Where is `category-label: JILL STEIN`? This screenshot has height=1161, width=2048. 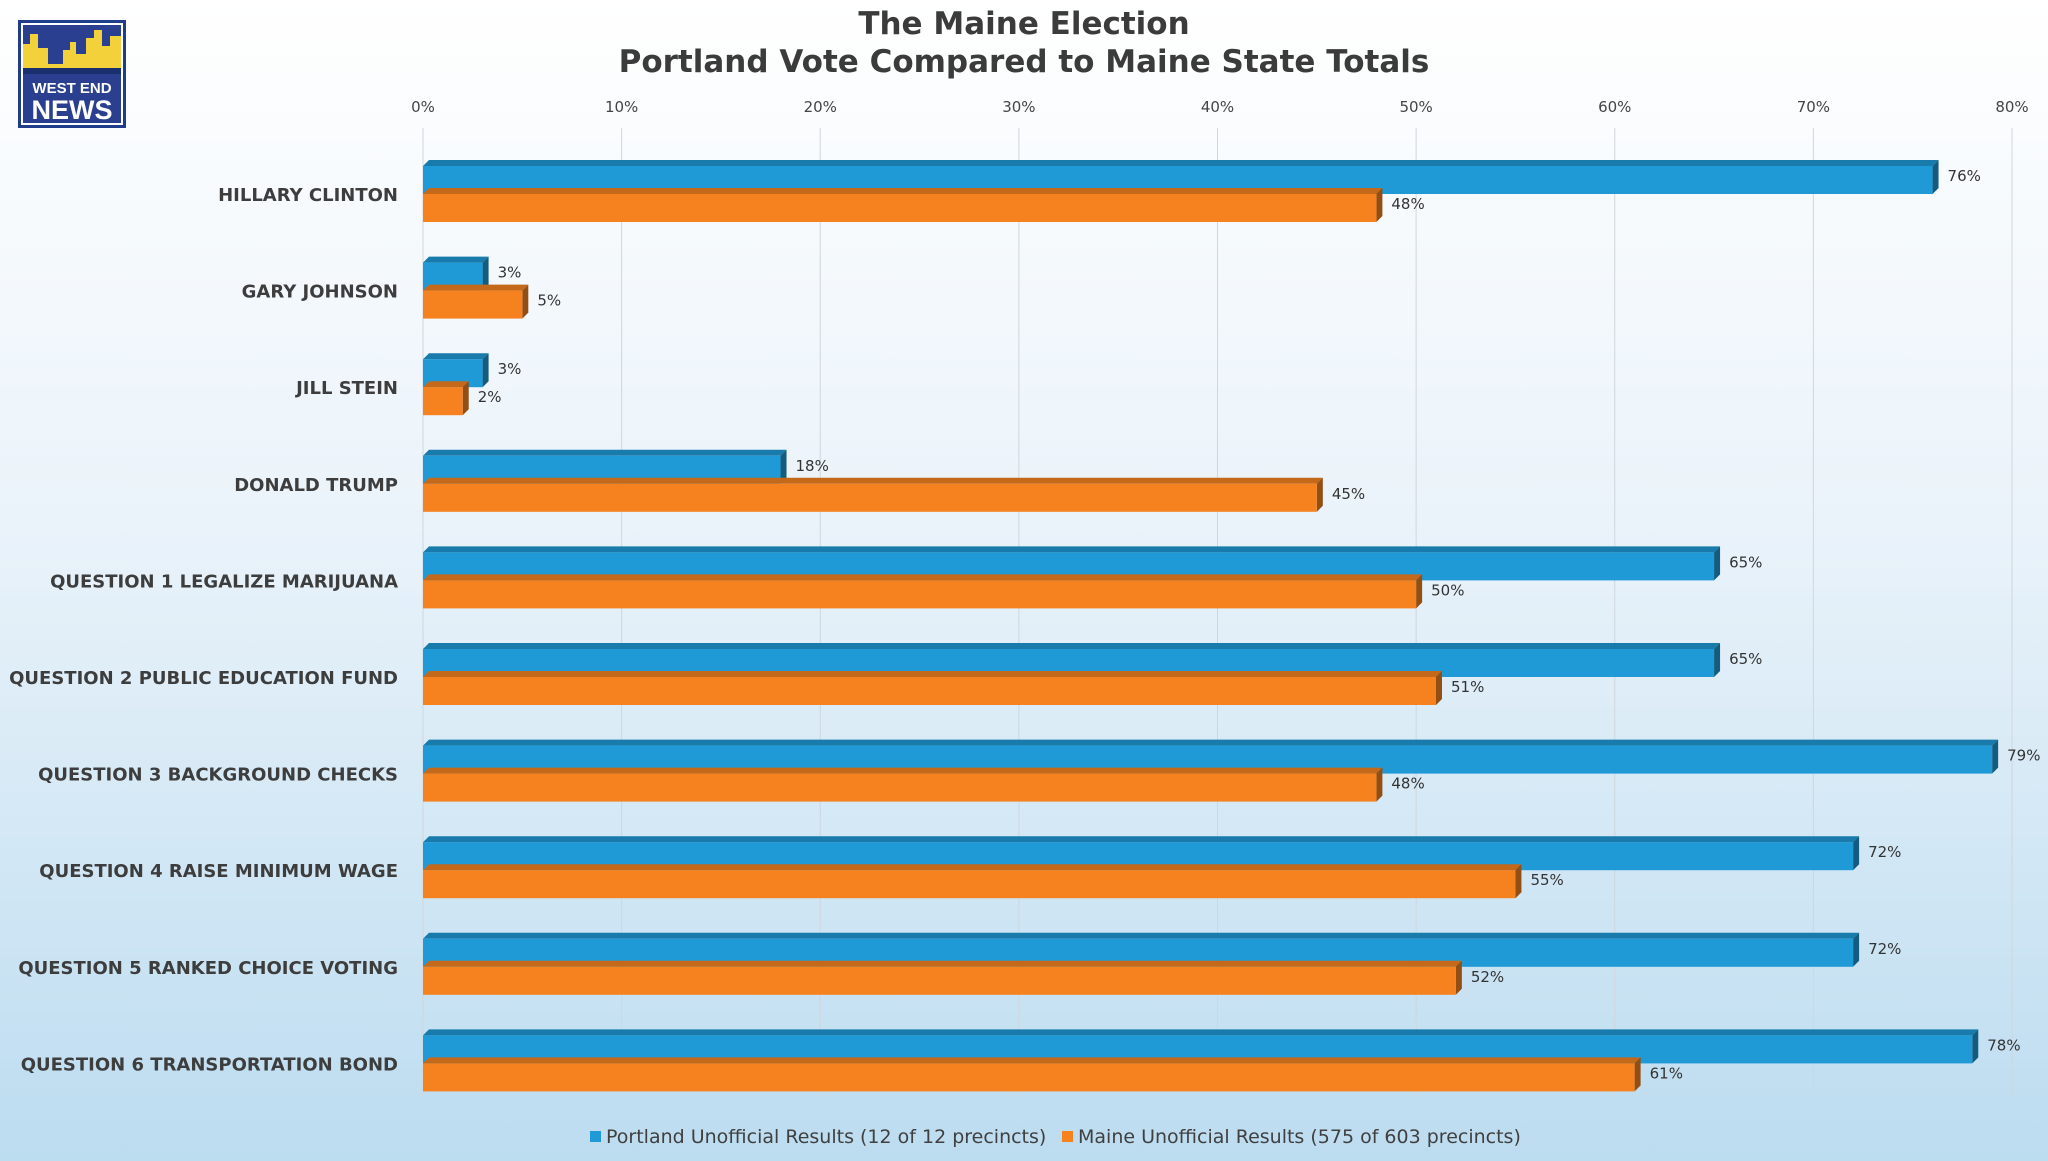
category-label: JILL STEIN is located at coordinates (346, 388).